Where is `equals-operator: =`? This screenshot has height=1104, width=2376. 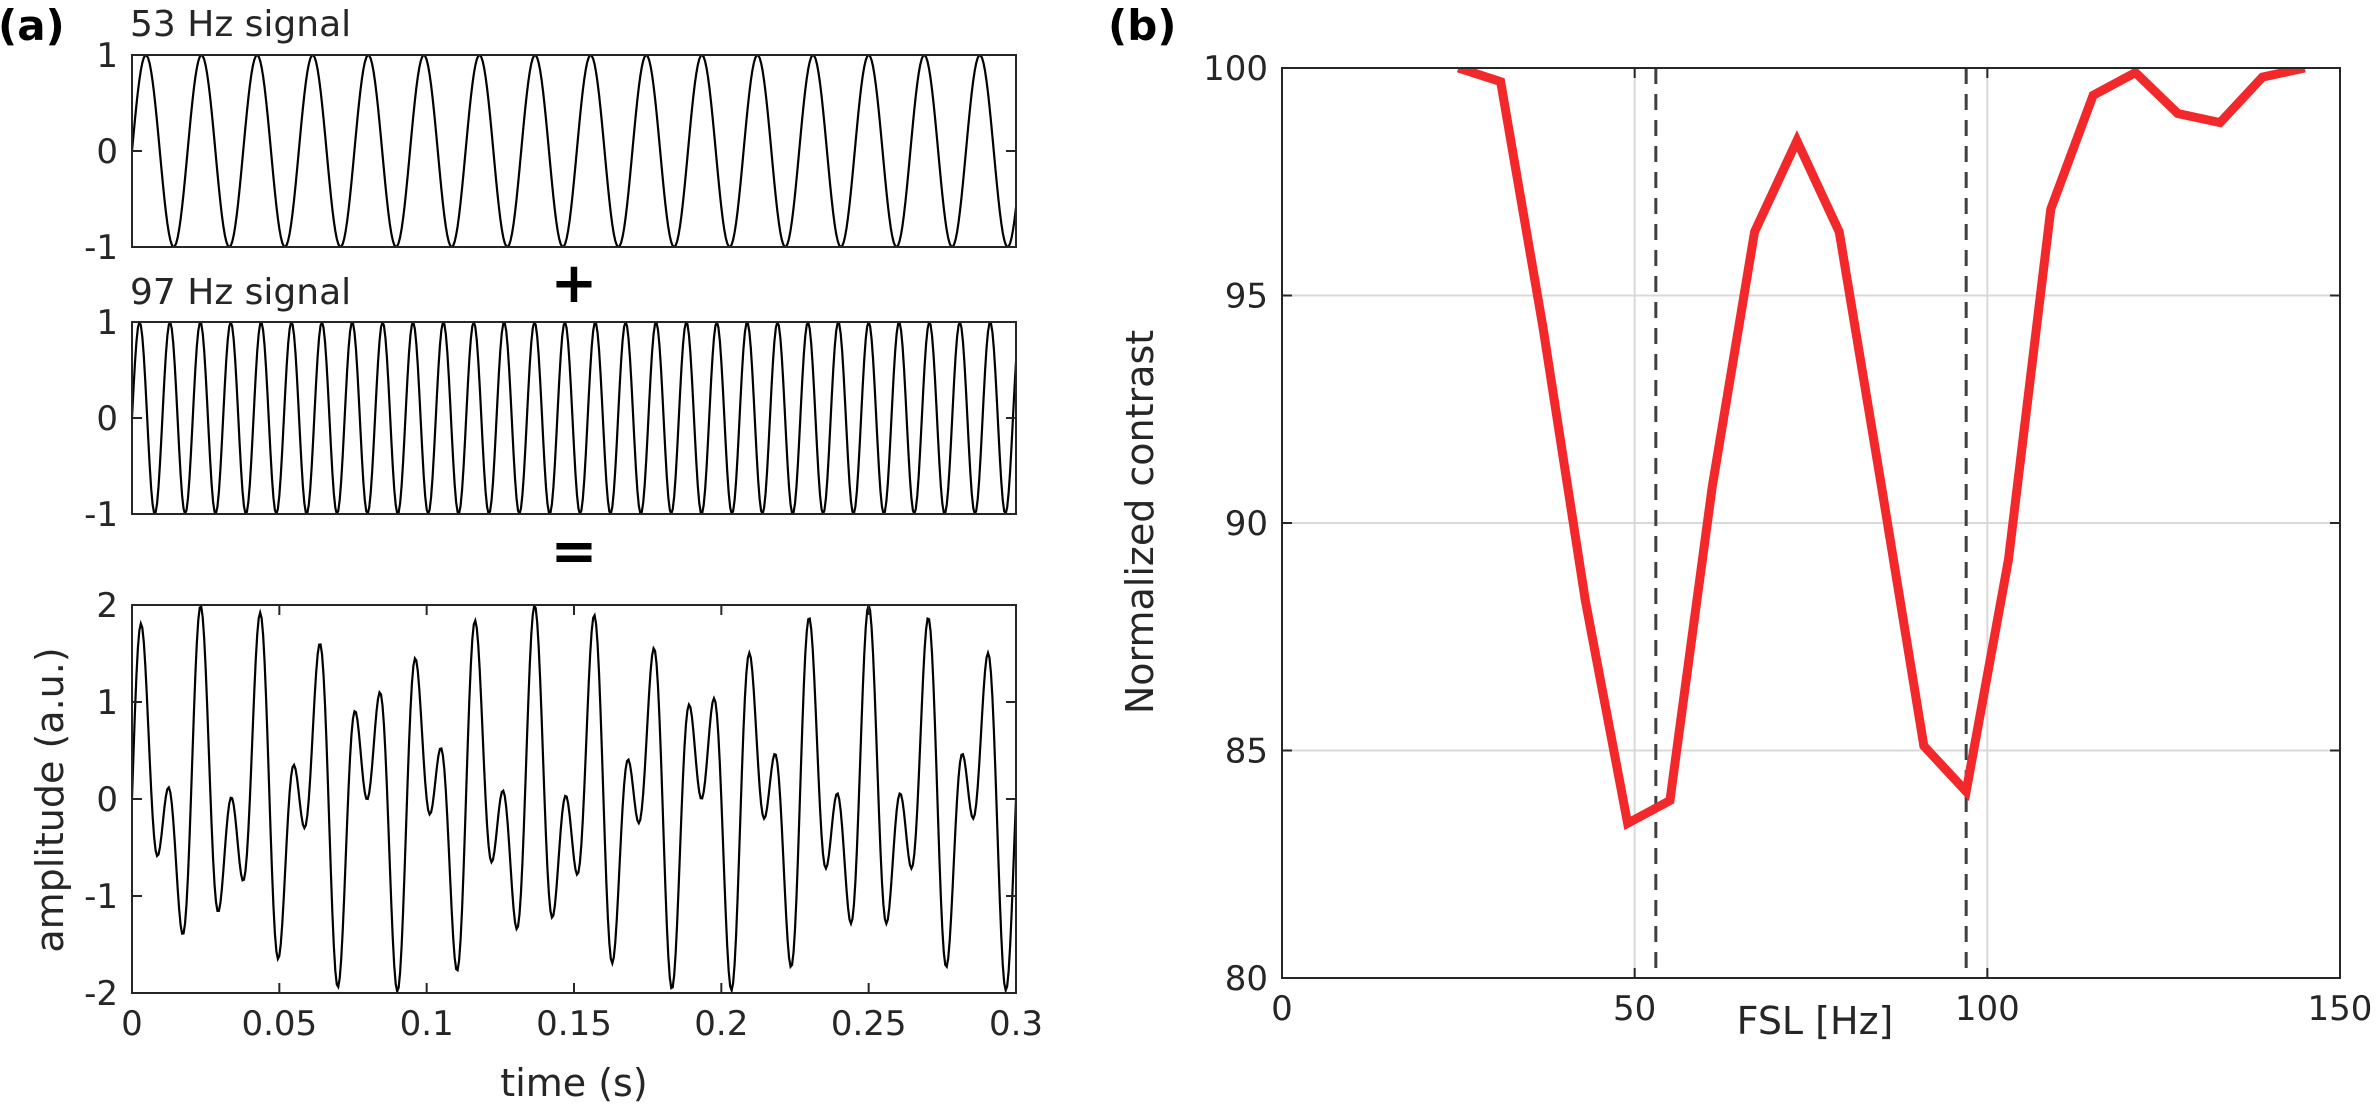 equals-operator: = is located at coordinates (574, 551).